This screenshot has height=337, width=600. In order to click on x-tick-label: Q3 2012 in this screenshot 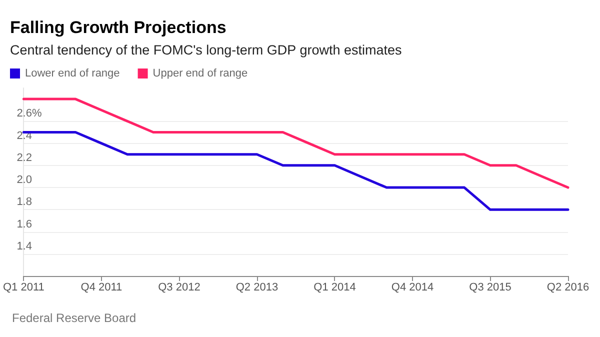, I will do `click(179, 288)`.